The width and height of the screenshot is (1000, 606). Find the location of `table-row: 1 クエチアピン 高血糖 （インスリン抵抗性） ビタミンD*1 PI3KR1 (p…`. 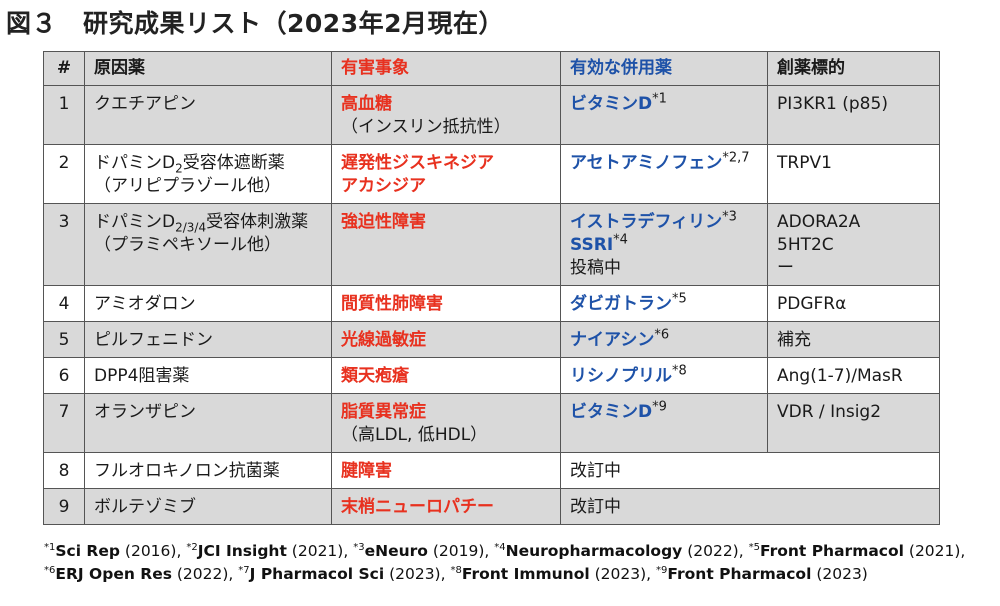

table-row: 1 クエチアピン 高血糖 （インスリン抵抗性） ビタミンD*1 PI3KR1 (p… is located at coordinates (491, 115).